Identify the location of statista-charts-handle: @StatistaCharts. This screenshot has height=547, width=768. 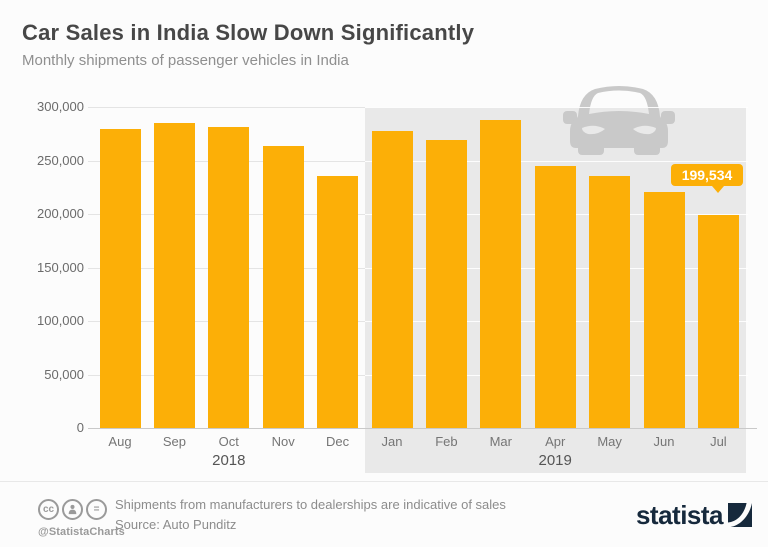
(81, 532).